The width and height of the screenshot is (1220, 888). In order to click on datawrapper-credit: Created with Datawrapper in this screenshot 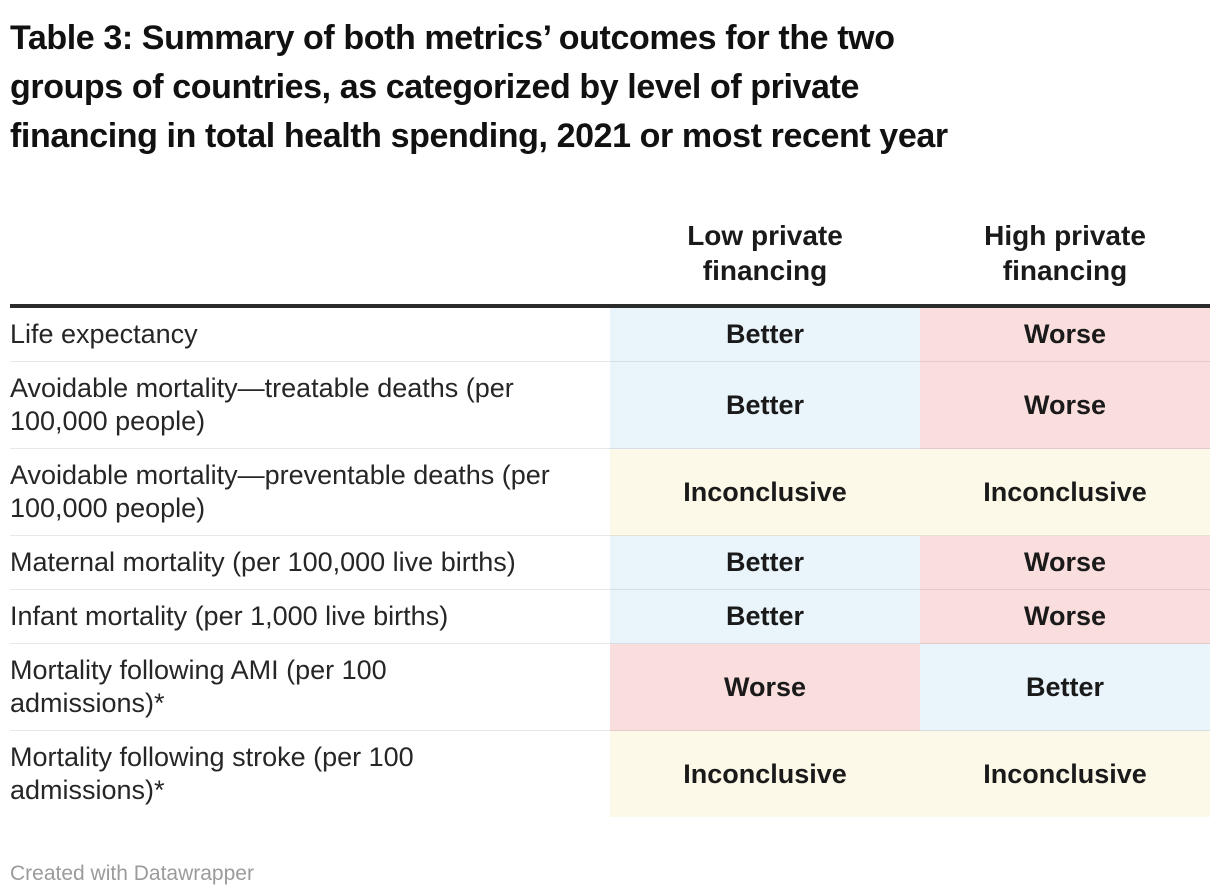, I will do `click(132, 873)`.